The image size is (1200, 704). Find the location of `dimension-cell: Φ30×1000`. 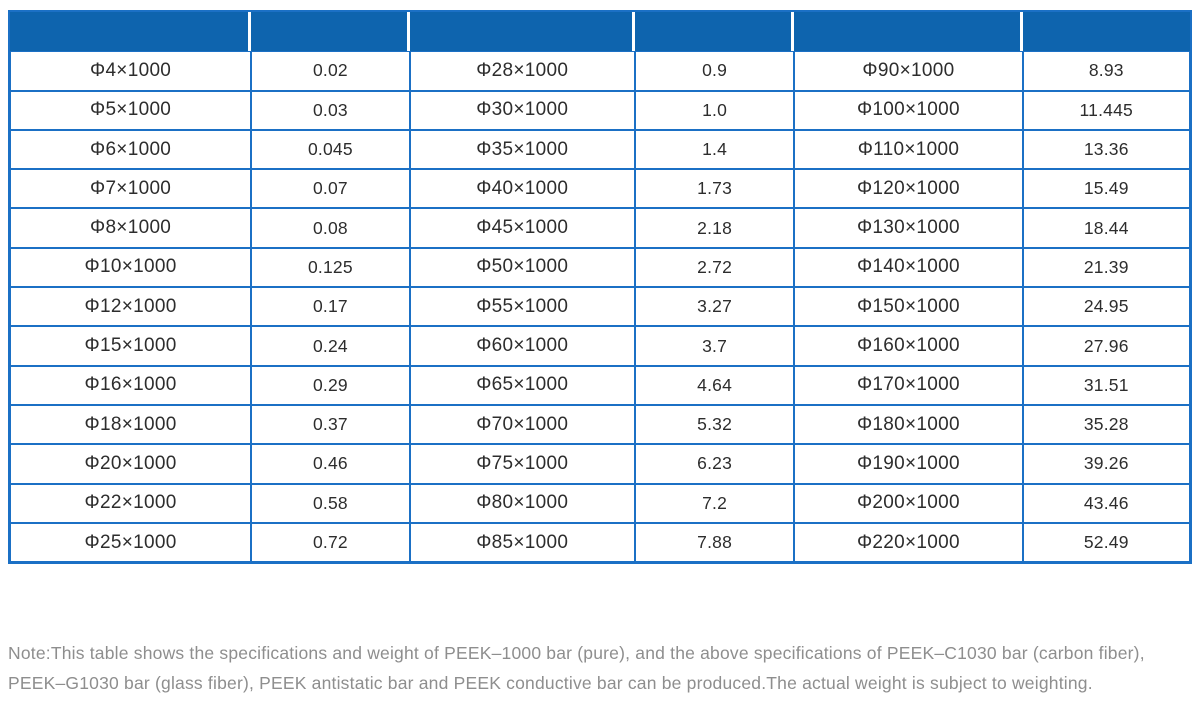

dimension-cell: Φ30×1000 is located at coordinates (522, 110).